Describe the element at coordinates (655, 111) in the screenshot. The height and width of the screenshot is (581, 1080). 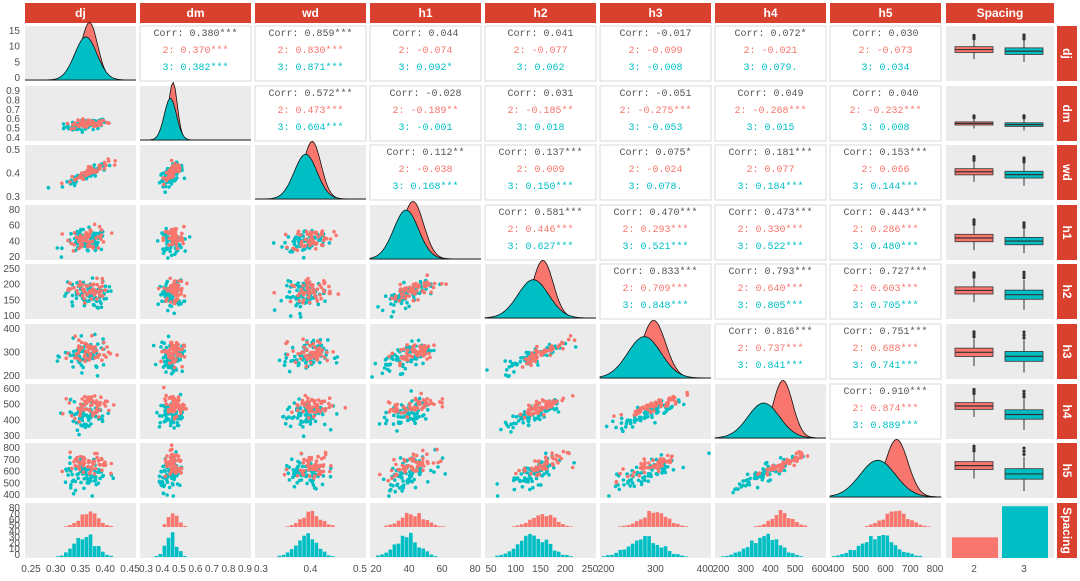
I see `corr-value: 2: -0.275***` at that location.